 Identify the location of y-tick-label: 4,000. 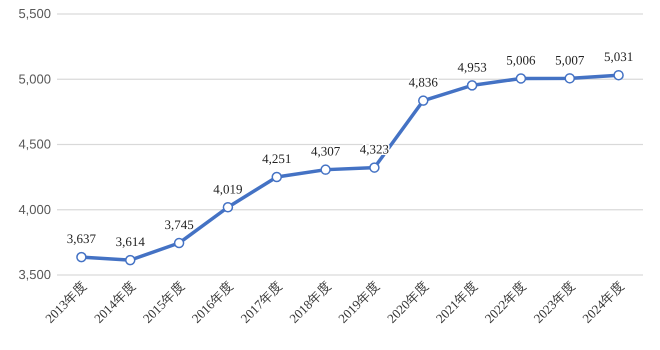
(34, 209).